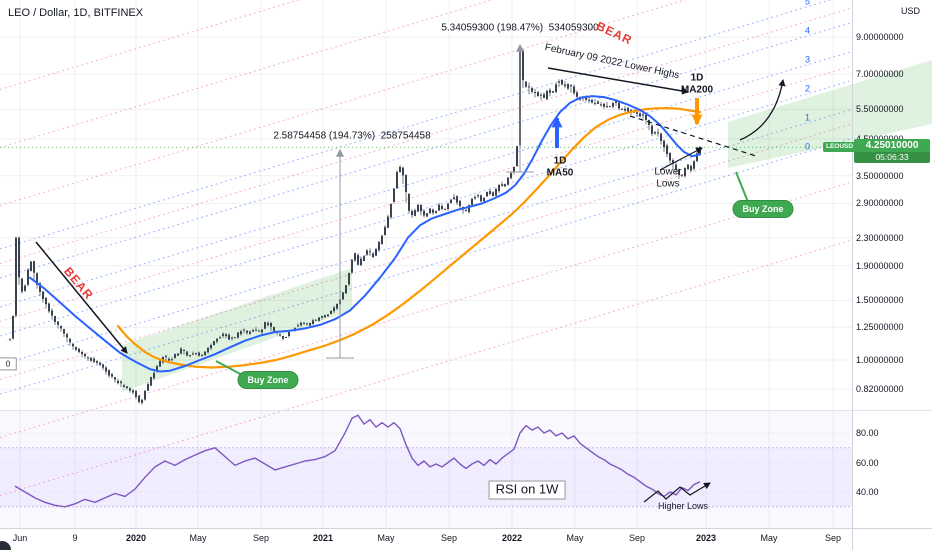 This screenshot has height=550, width=932. I want to click on channel-level-label: 4, so click(807, 31).